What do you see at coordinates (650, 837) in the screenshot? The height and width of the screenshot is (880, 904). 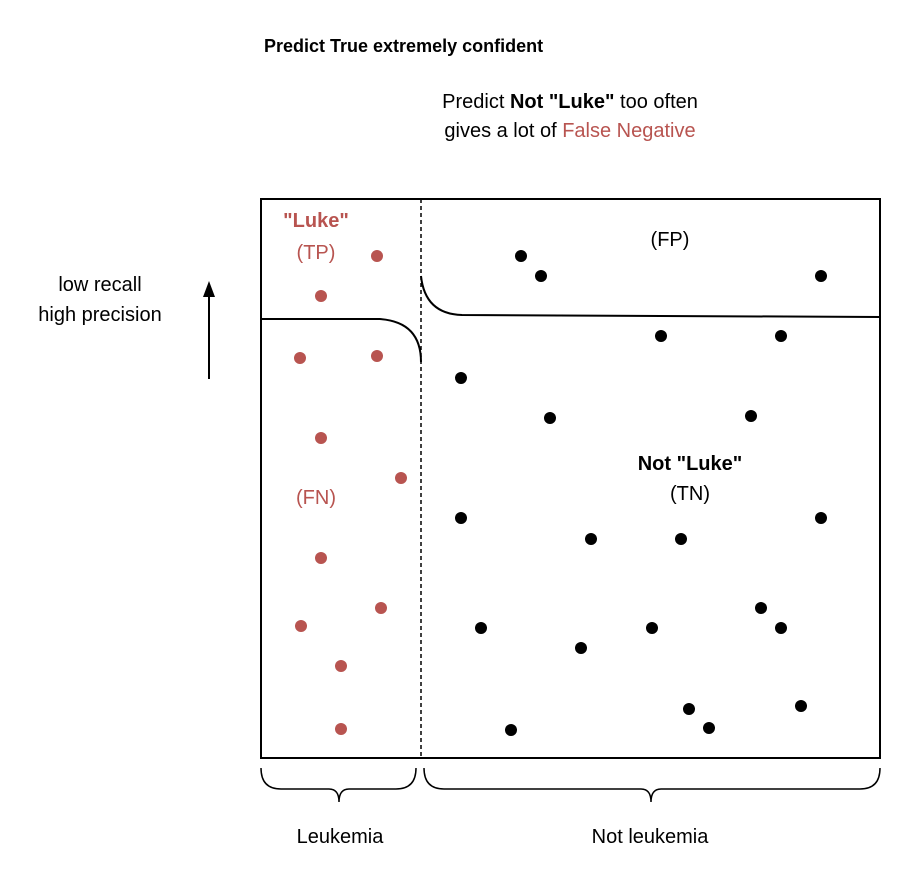 I see `not-leukemia-group-label: Not leukemia` at bounding box center [650, 837].